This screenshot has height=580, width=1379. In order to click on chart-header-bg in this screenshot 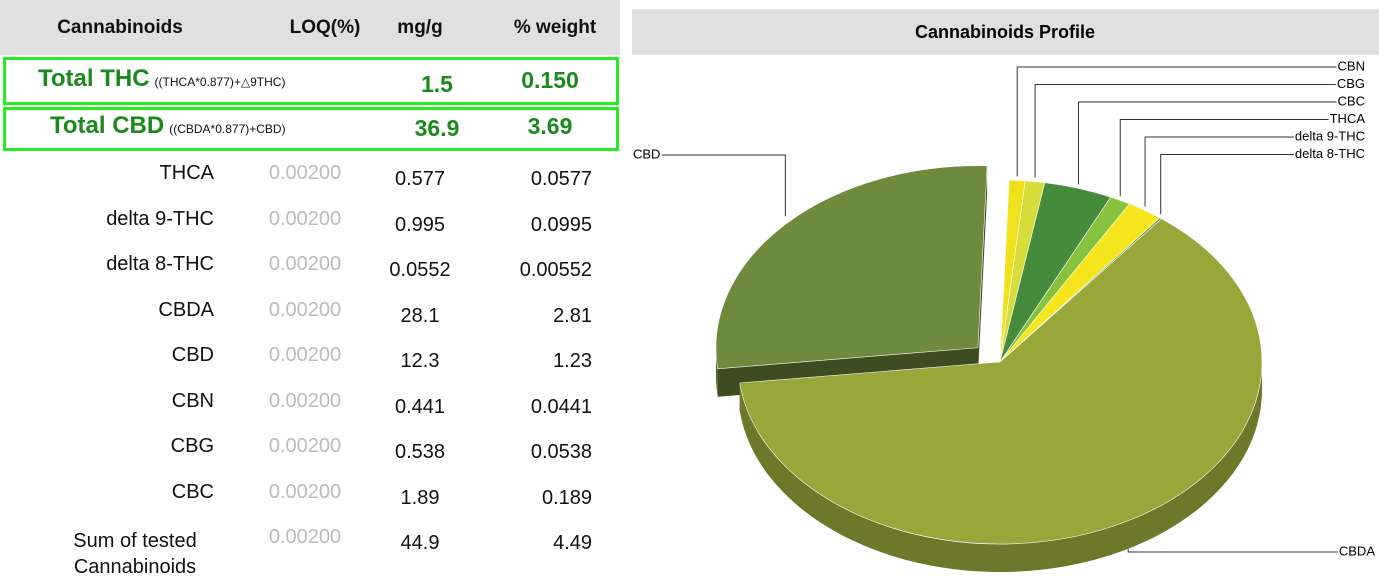, I will do `click(1005, 32)`.